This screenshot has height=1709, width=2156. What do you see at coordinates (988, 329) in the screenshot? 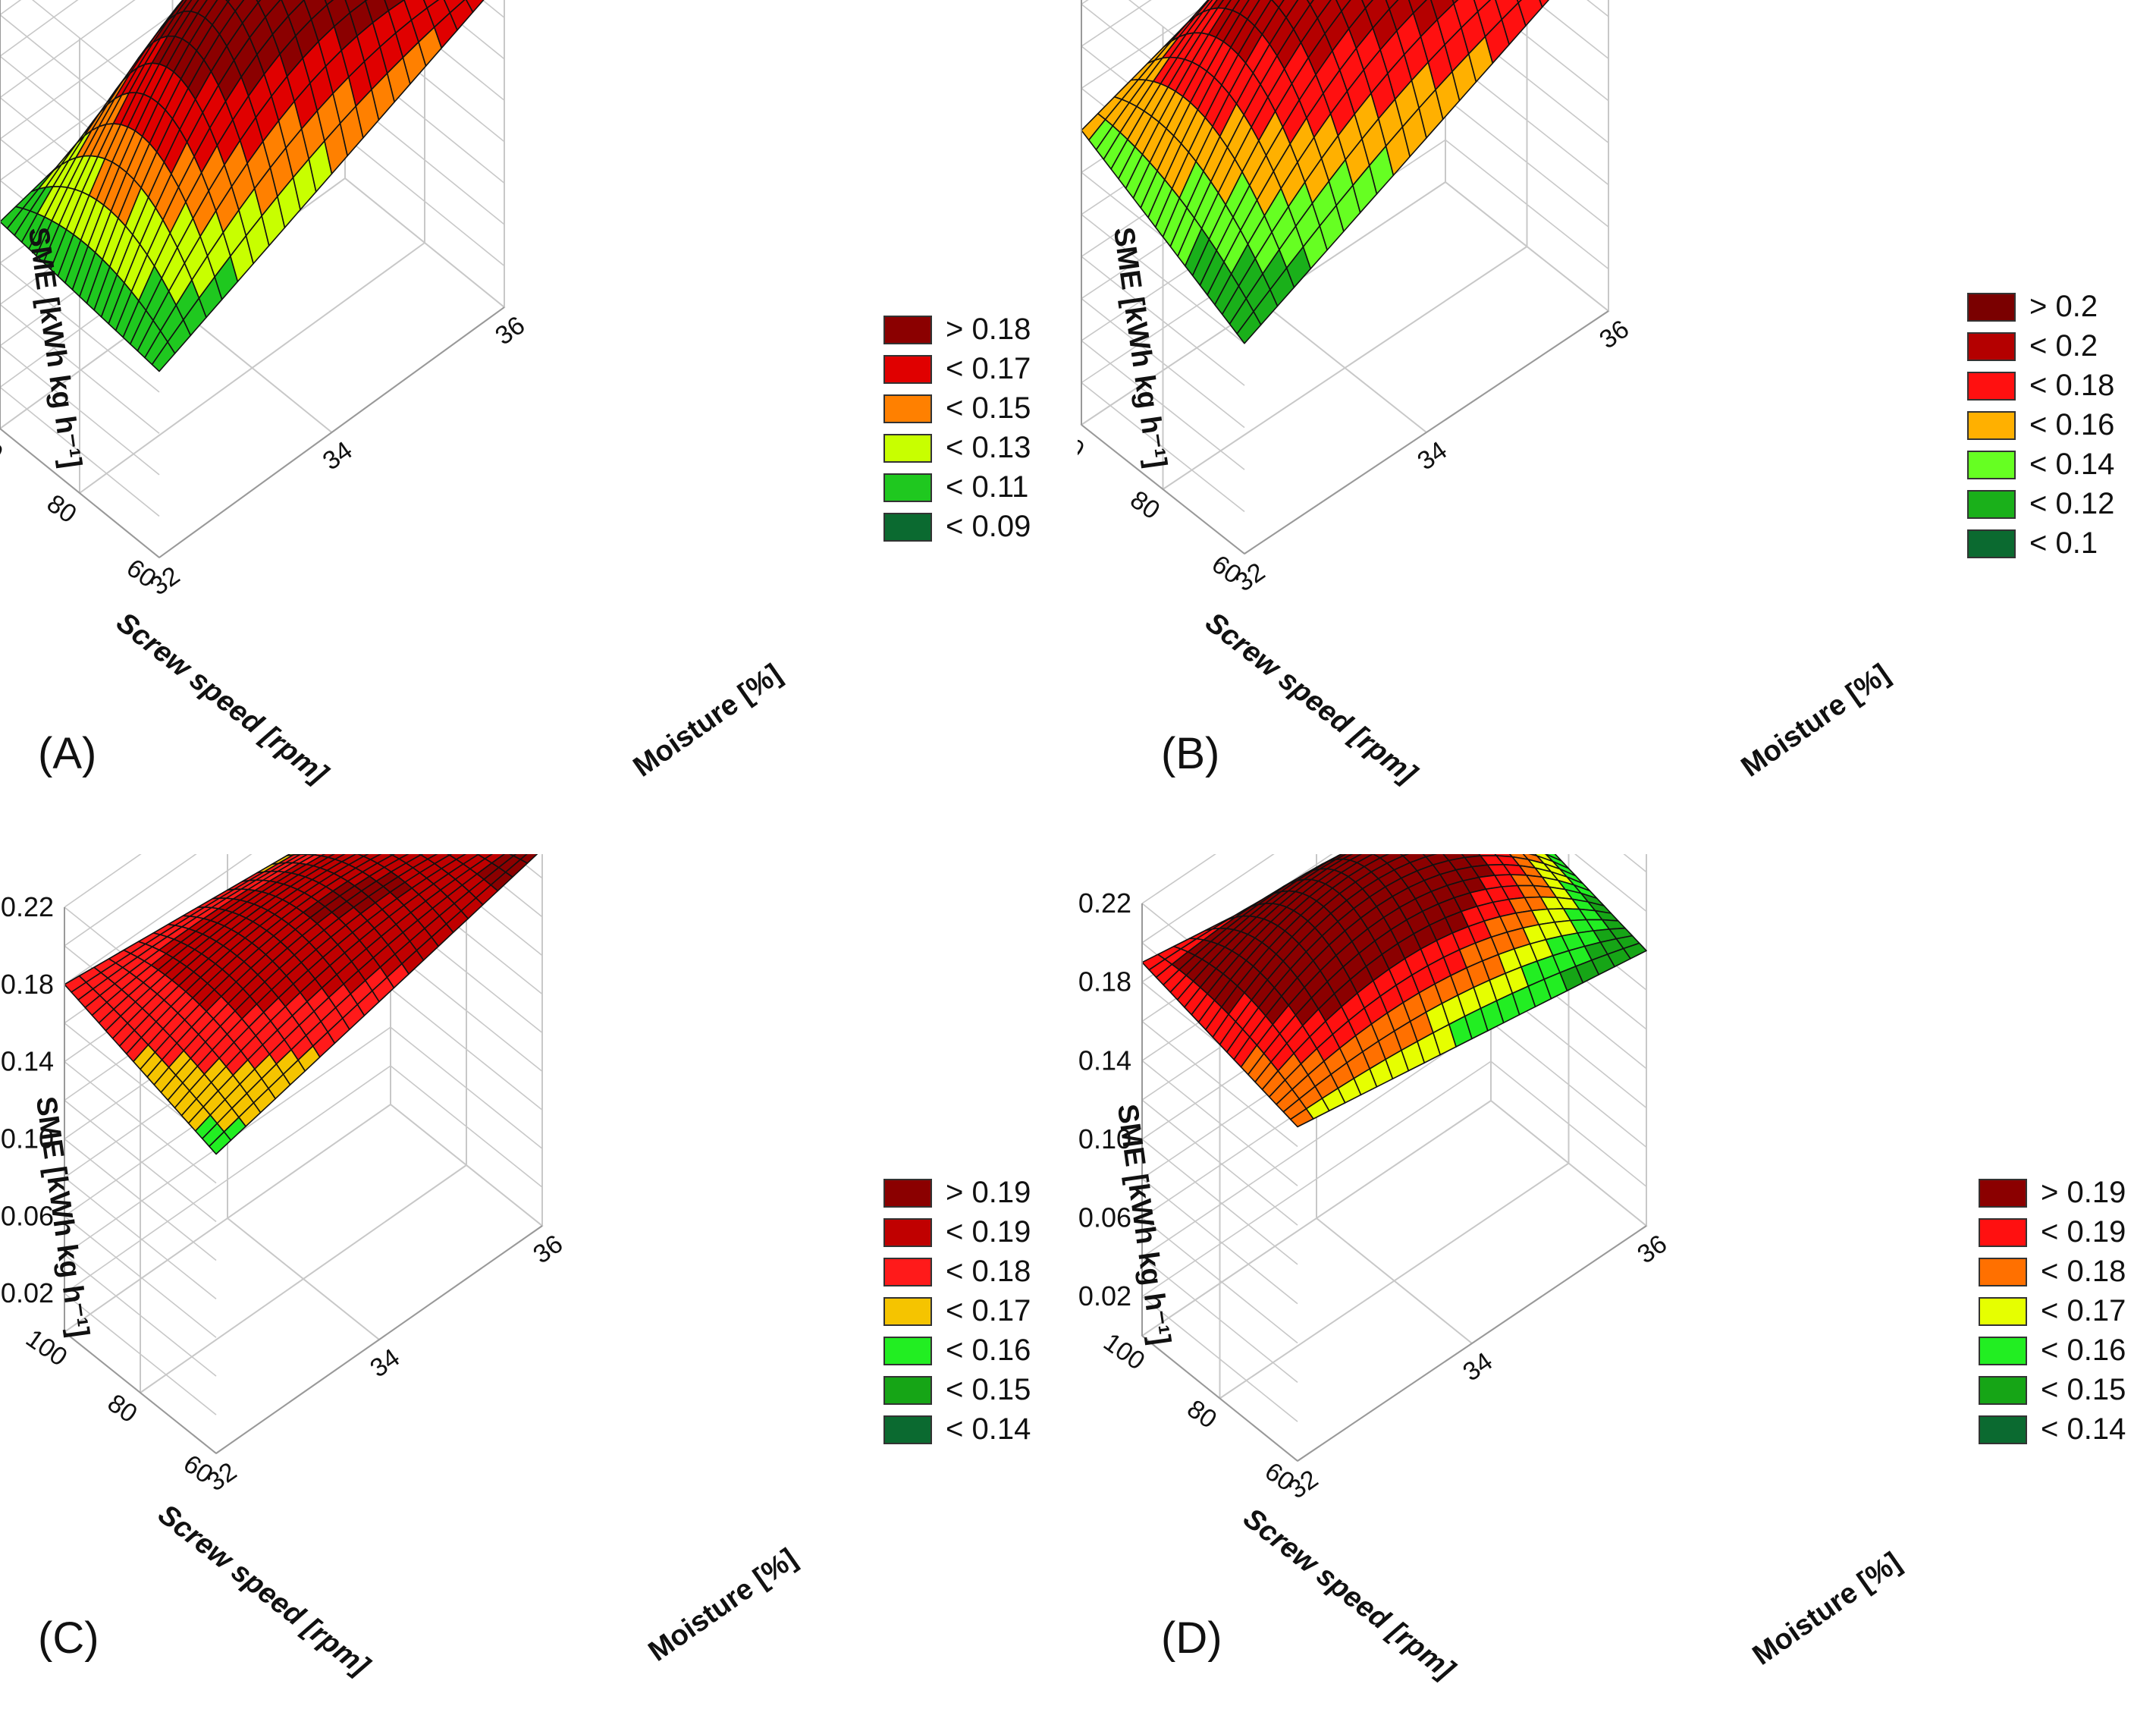
I see `legend-label: > 0.18` at bounding box center [988, 329].